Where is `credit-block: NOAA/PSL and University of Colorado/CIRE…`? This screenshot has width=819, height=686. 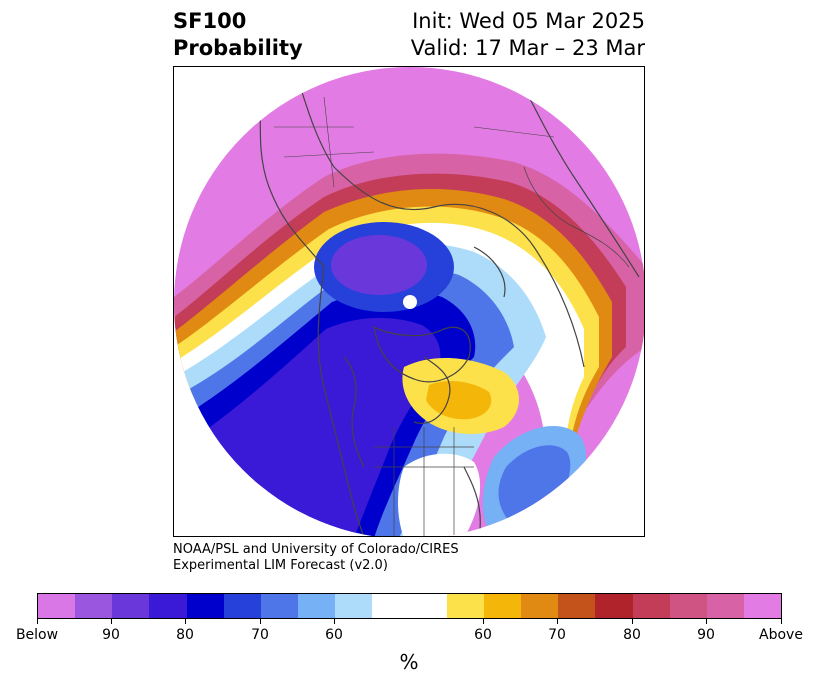 credit-block: NOAA/PSL and University of Colorado/CIRE… is located at coordinates (316, 558).